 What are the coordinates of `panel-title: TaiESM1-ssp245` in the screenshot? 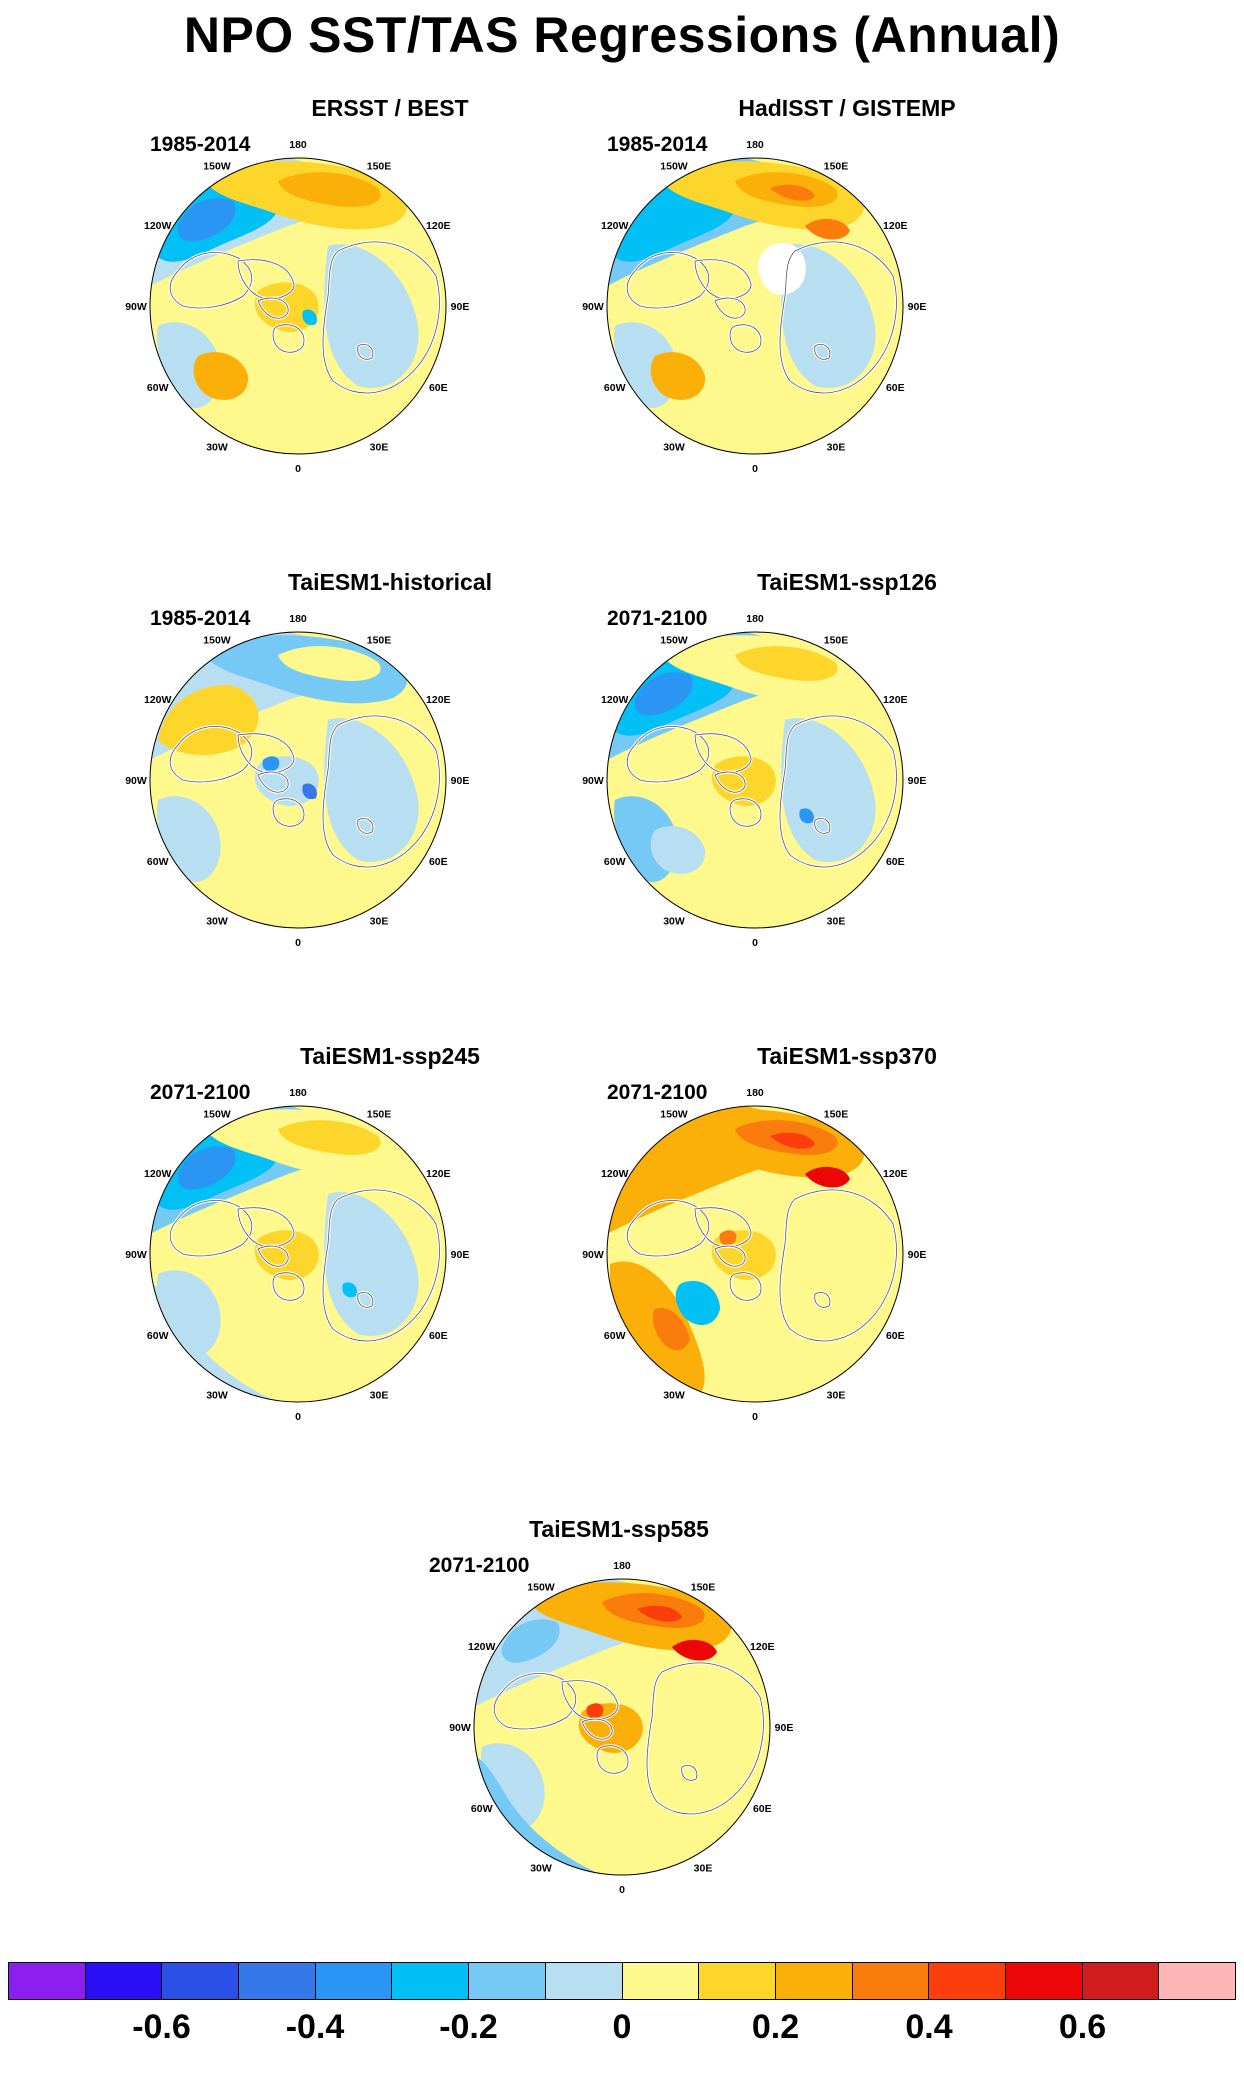 It's located at (390, 1056).